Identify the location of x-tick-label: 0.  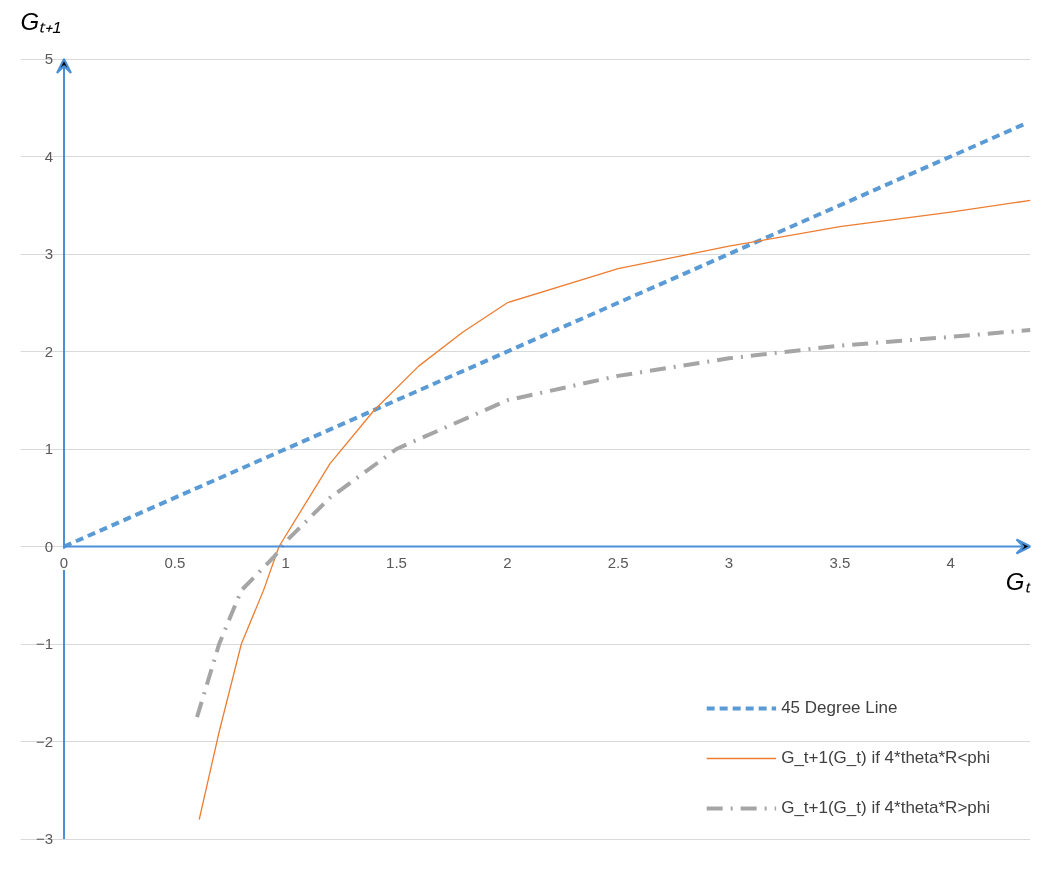
(64, 562).